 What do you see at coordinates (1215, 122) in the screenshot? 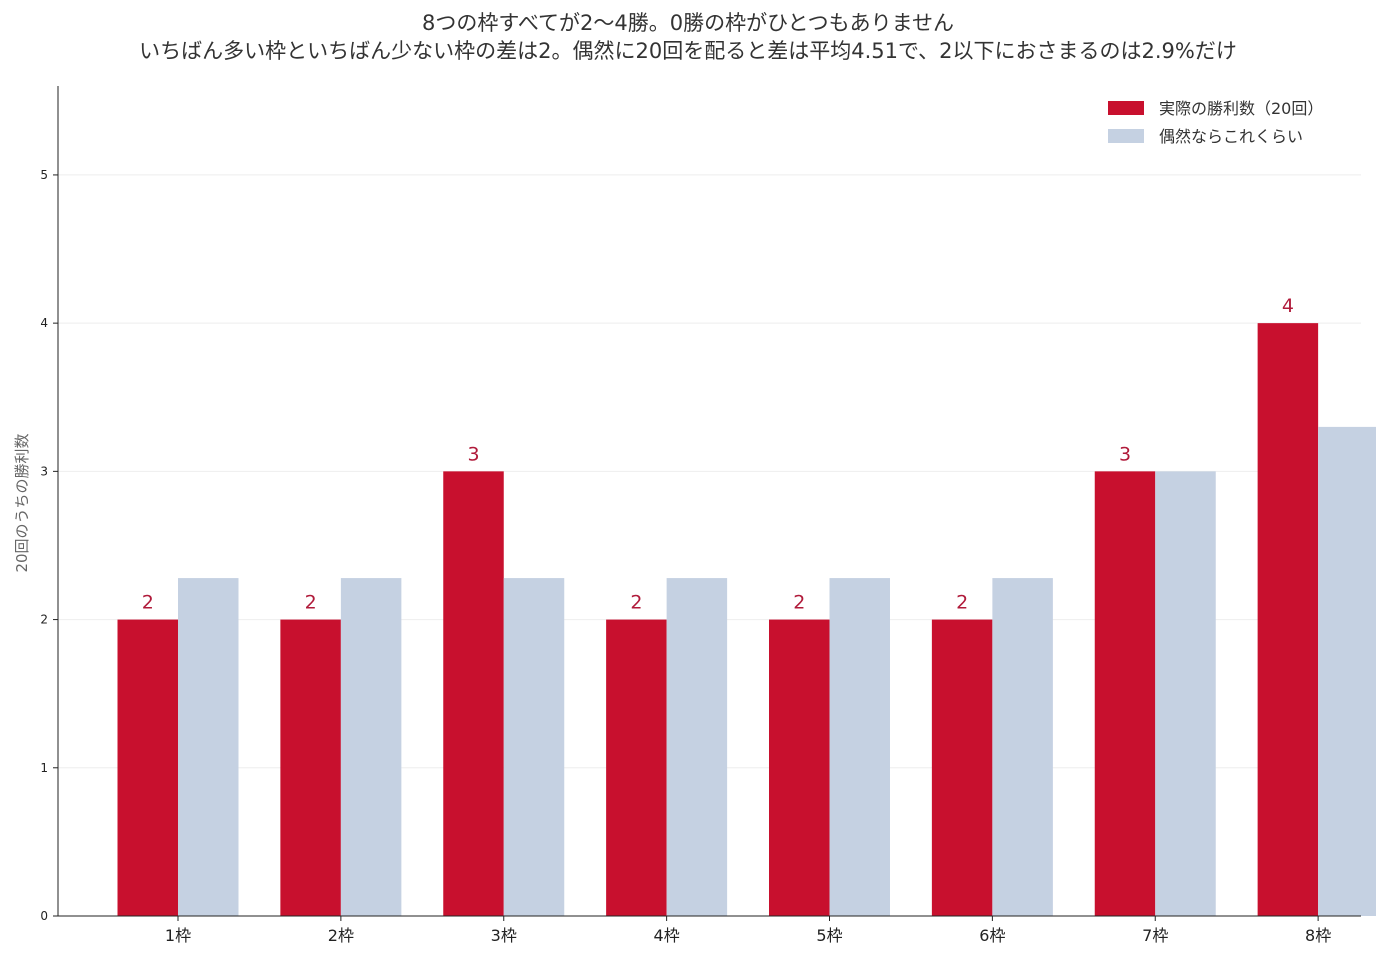
I see `legend: 実際の勝利数（20回） 偶然ならこれくらい` at bounding box center [1215, 122].